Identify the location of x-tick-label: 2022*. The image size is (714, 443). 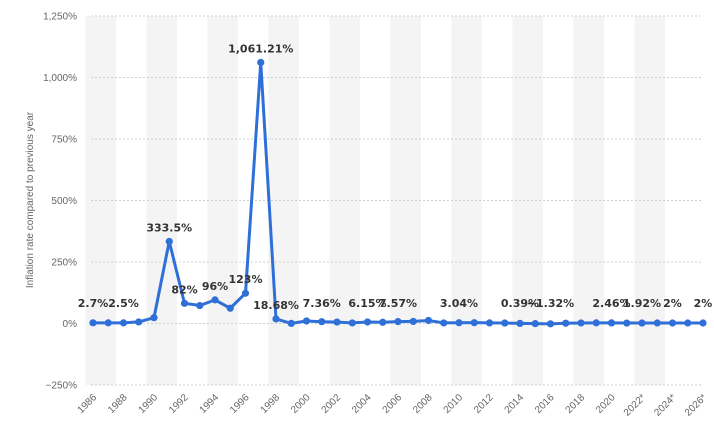
(635, 405).